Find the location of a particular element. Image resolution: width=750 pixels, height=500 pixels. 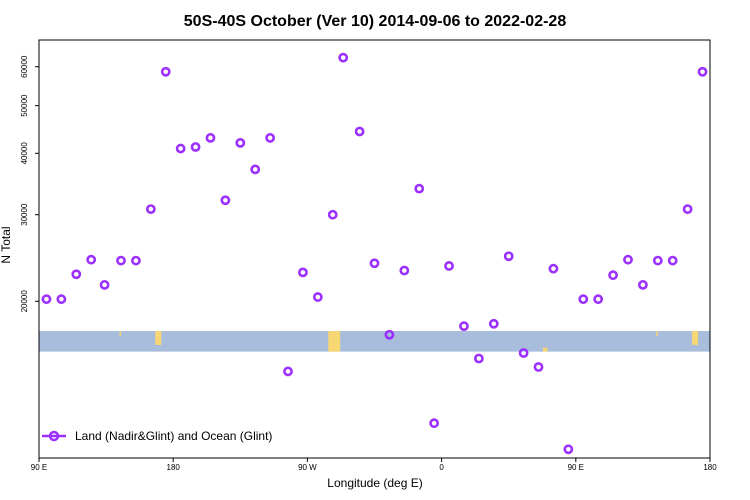

y-tick-label: 60000 is located at coordinates (24, 66).